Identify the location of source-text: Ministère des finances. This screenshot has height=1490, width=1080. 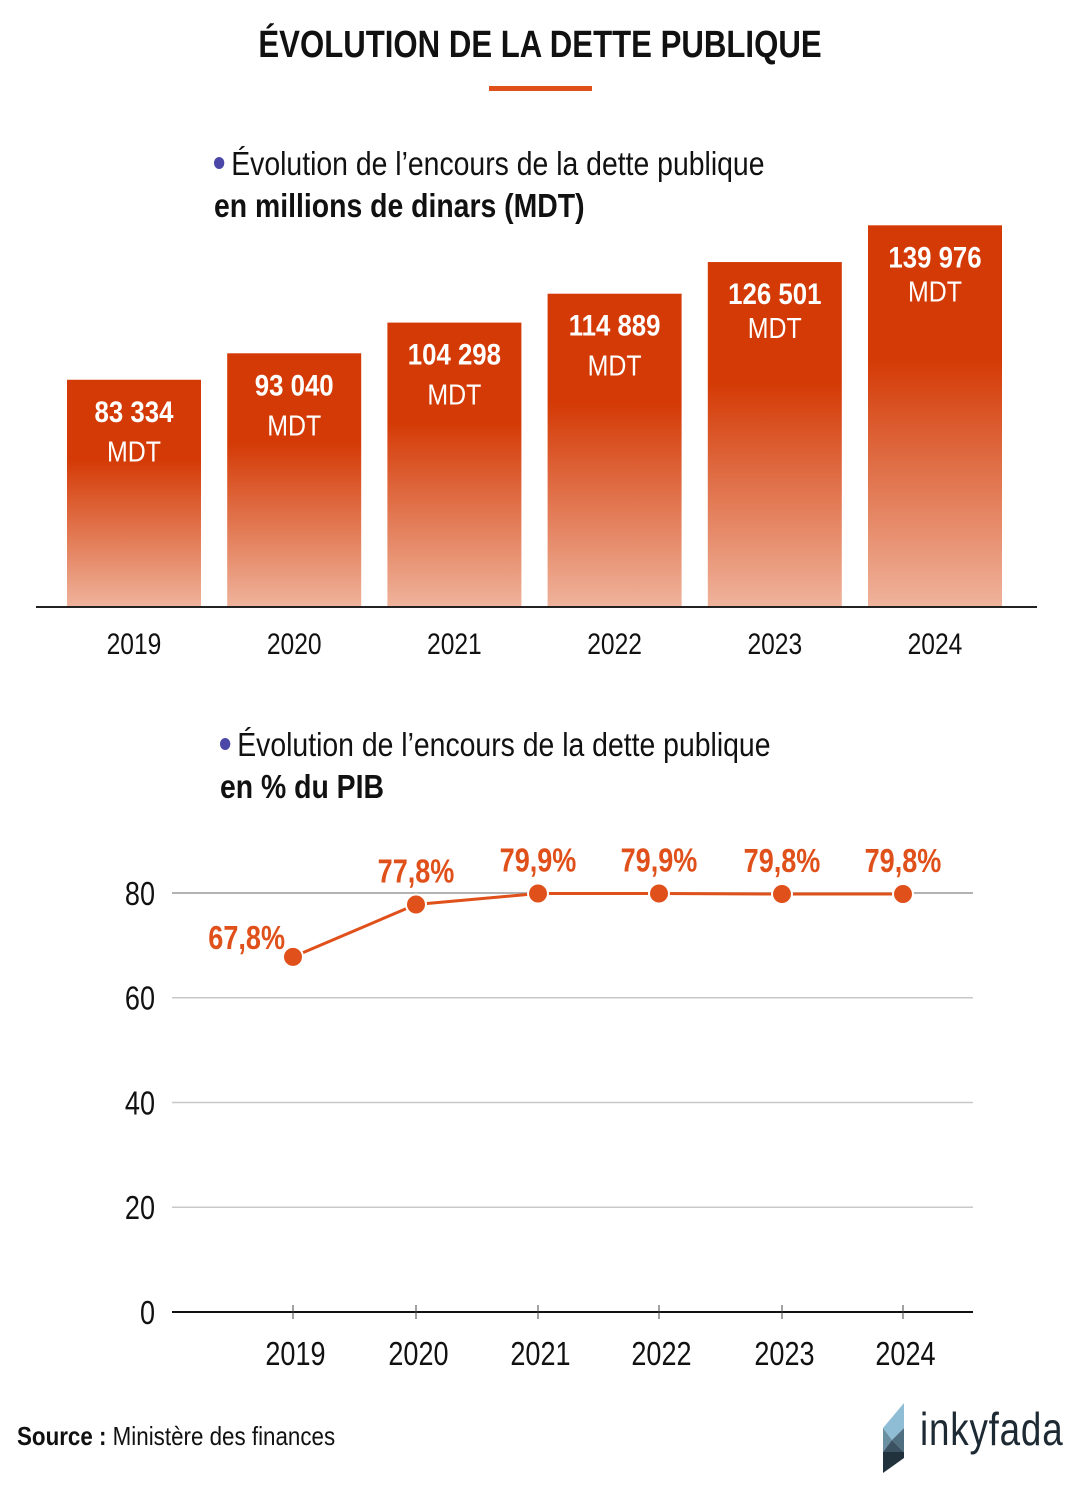
(221, 1436).